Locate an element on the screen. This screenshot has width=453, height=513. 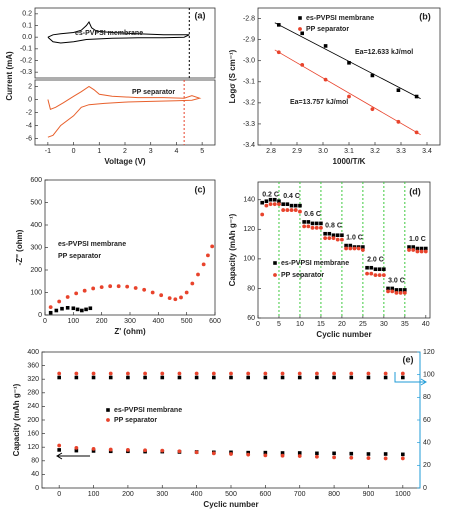
y-tick-label: -2 is located at coordinates (29, 112).